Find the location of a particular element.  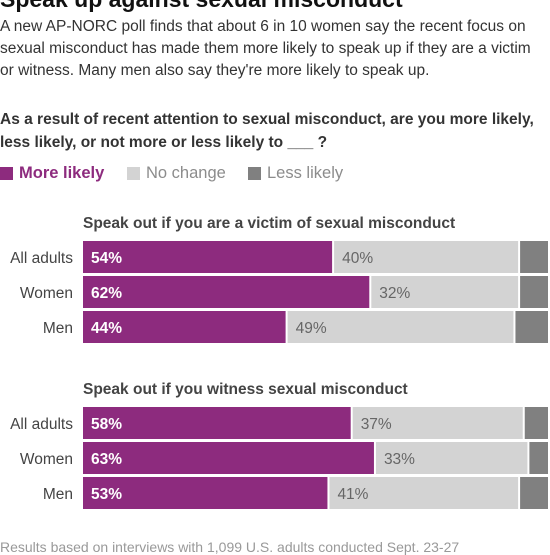

data-label: 41% is located at coordinates (352, 494).